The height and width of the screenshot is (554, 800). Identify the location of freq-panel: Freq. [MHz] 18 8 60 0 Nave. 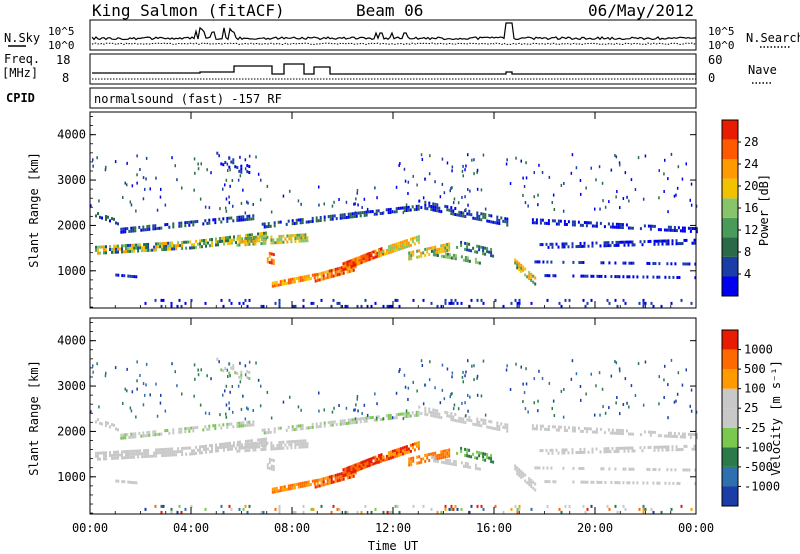
(389, 68).